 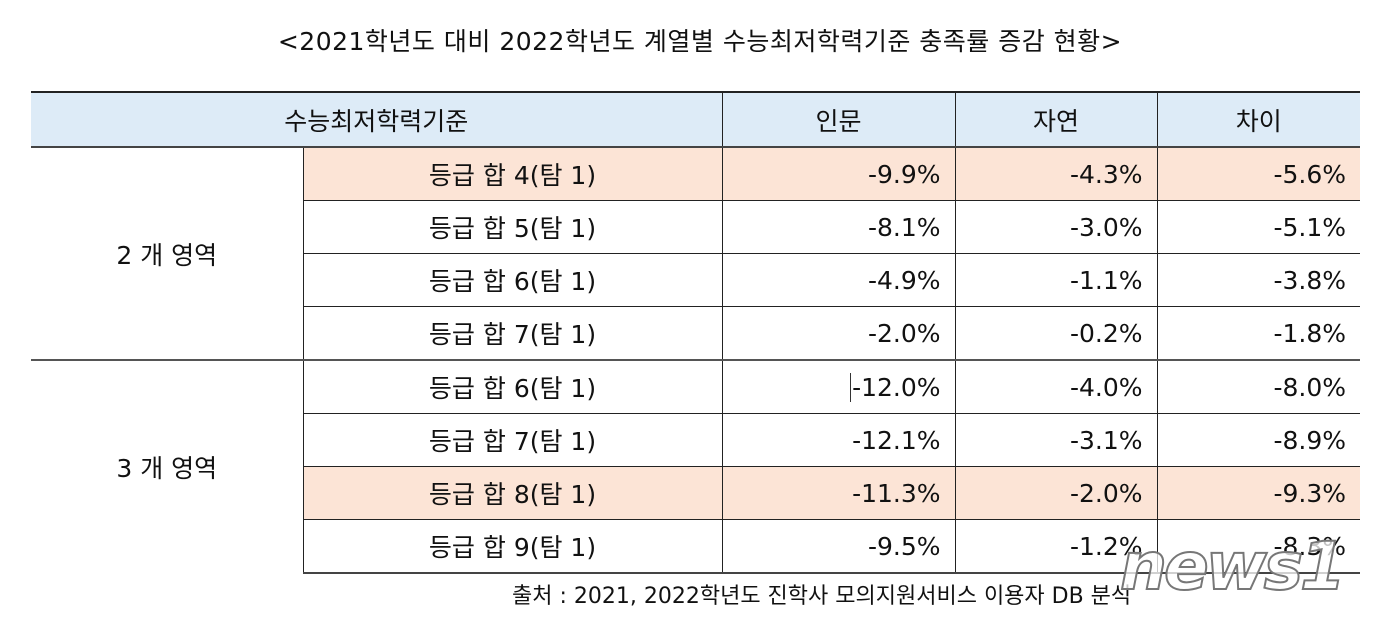 I want to click on natural-cell: -2.0%, so click(x=1056, y=493).